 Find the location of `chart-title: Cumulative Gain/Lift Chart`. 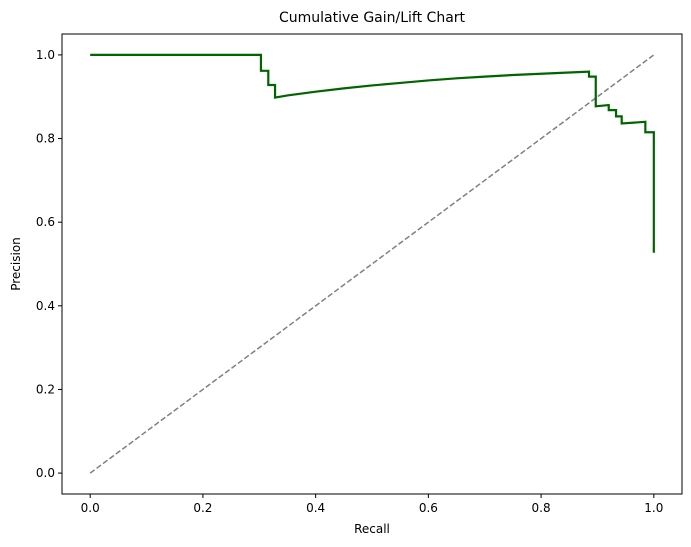

chart-title: Cumulative Gain/Lift Chart is located at coordinates (372, 18).